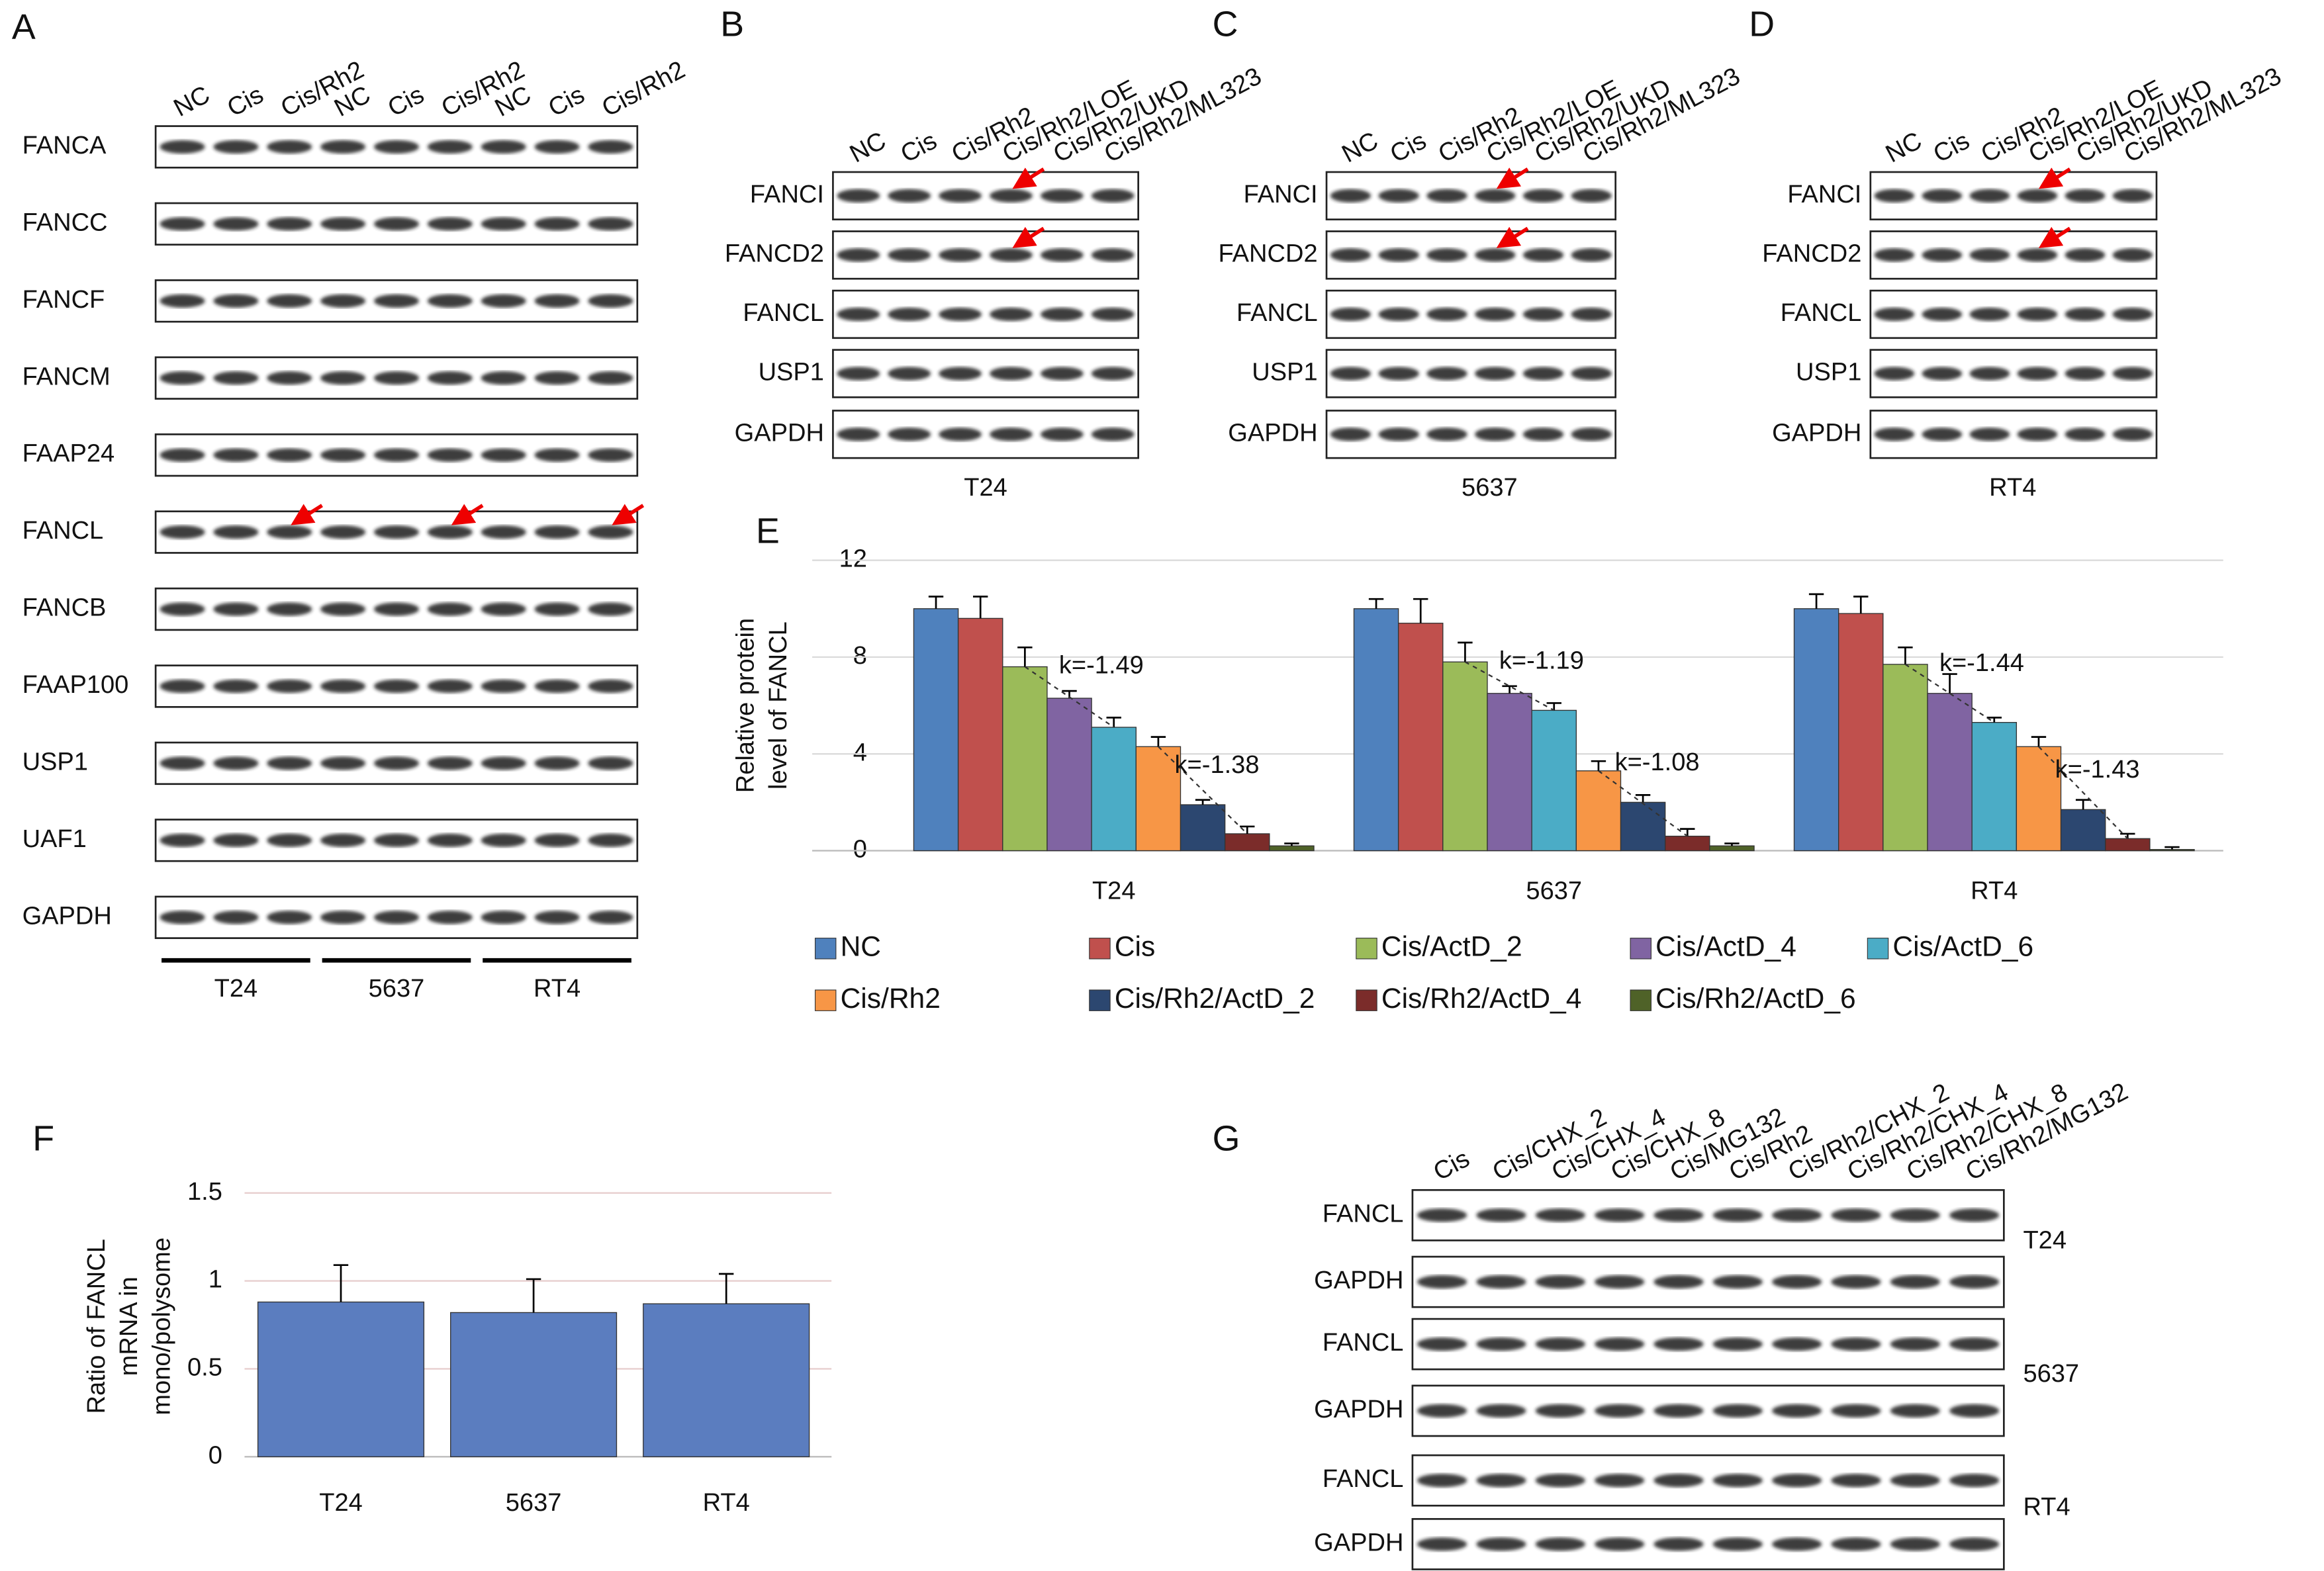 The image size is (2324, 1571). Describe the element at coordinates (778, 705) in the screenshot. I see `y-axis-label-line: level of FANCL` at that location.